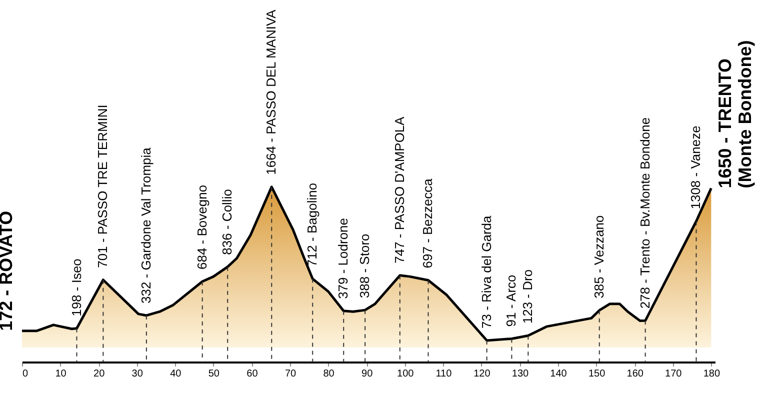  What do you see at coordinates (202, 227) in the screenshot?
I see `data-label: 684 - Bovegno` at bounding box center [202, 227].